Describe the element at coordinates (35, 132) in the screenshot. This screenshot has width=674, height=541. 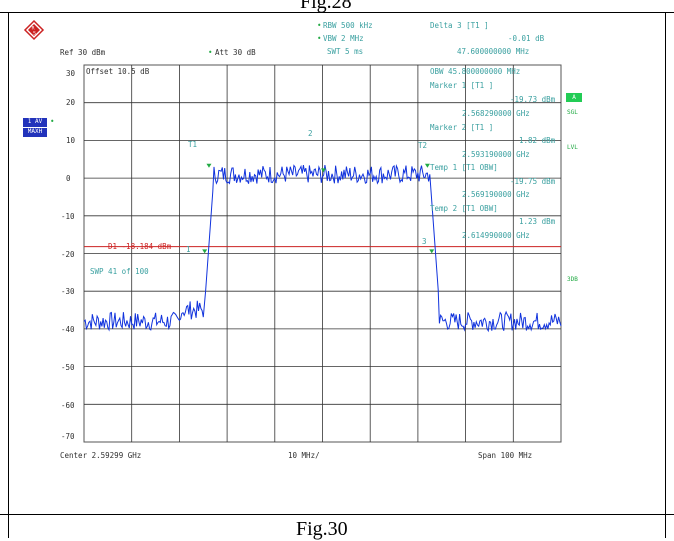
I see `trace-maxh-badge: MAXH` at that location.